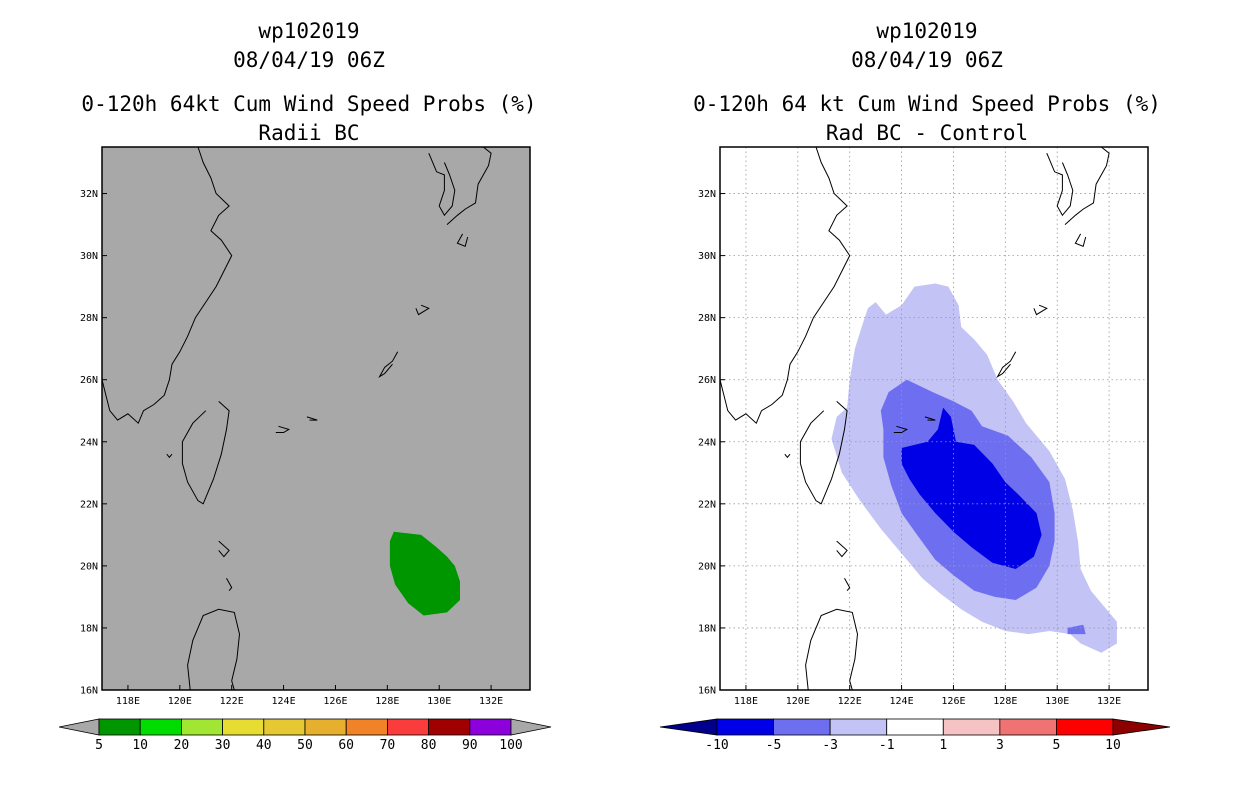 Image resolution: width=1236 pixels, height=800 pixels. I want to click on colorbar-arrow-left, so click(688, 727).